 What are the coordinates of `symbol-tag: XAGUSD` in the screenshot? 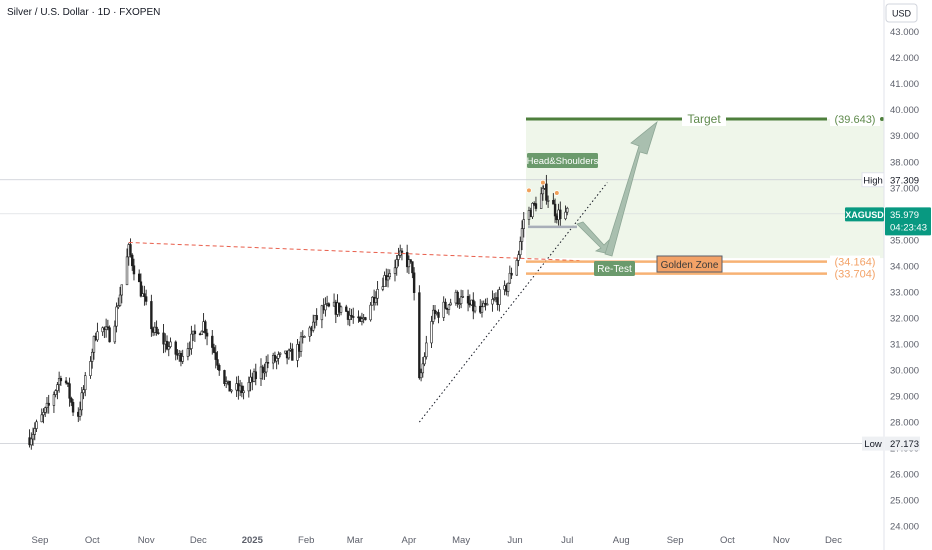 It's located at (864, 215).